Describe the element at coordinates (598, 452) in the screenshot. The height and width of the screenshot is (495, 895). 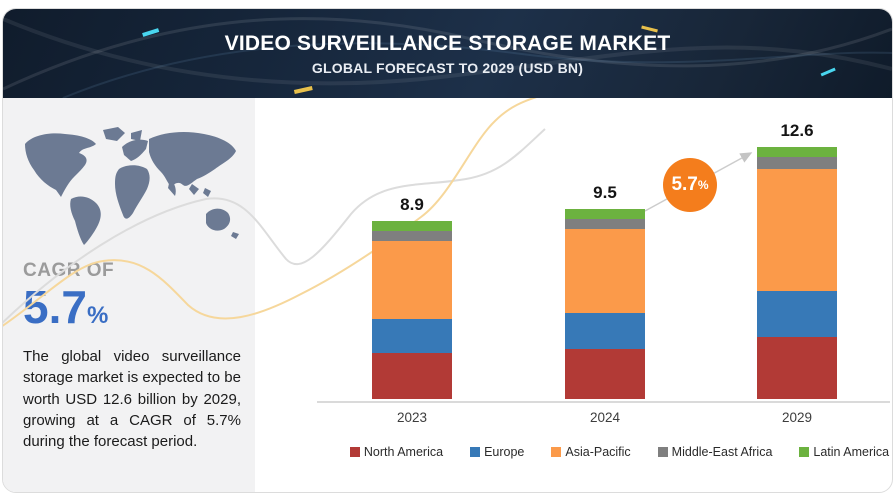
I see `legend-label: Asia-Pacific` at that location.